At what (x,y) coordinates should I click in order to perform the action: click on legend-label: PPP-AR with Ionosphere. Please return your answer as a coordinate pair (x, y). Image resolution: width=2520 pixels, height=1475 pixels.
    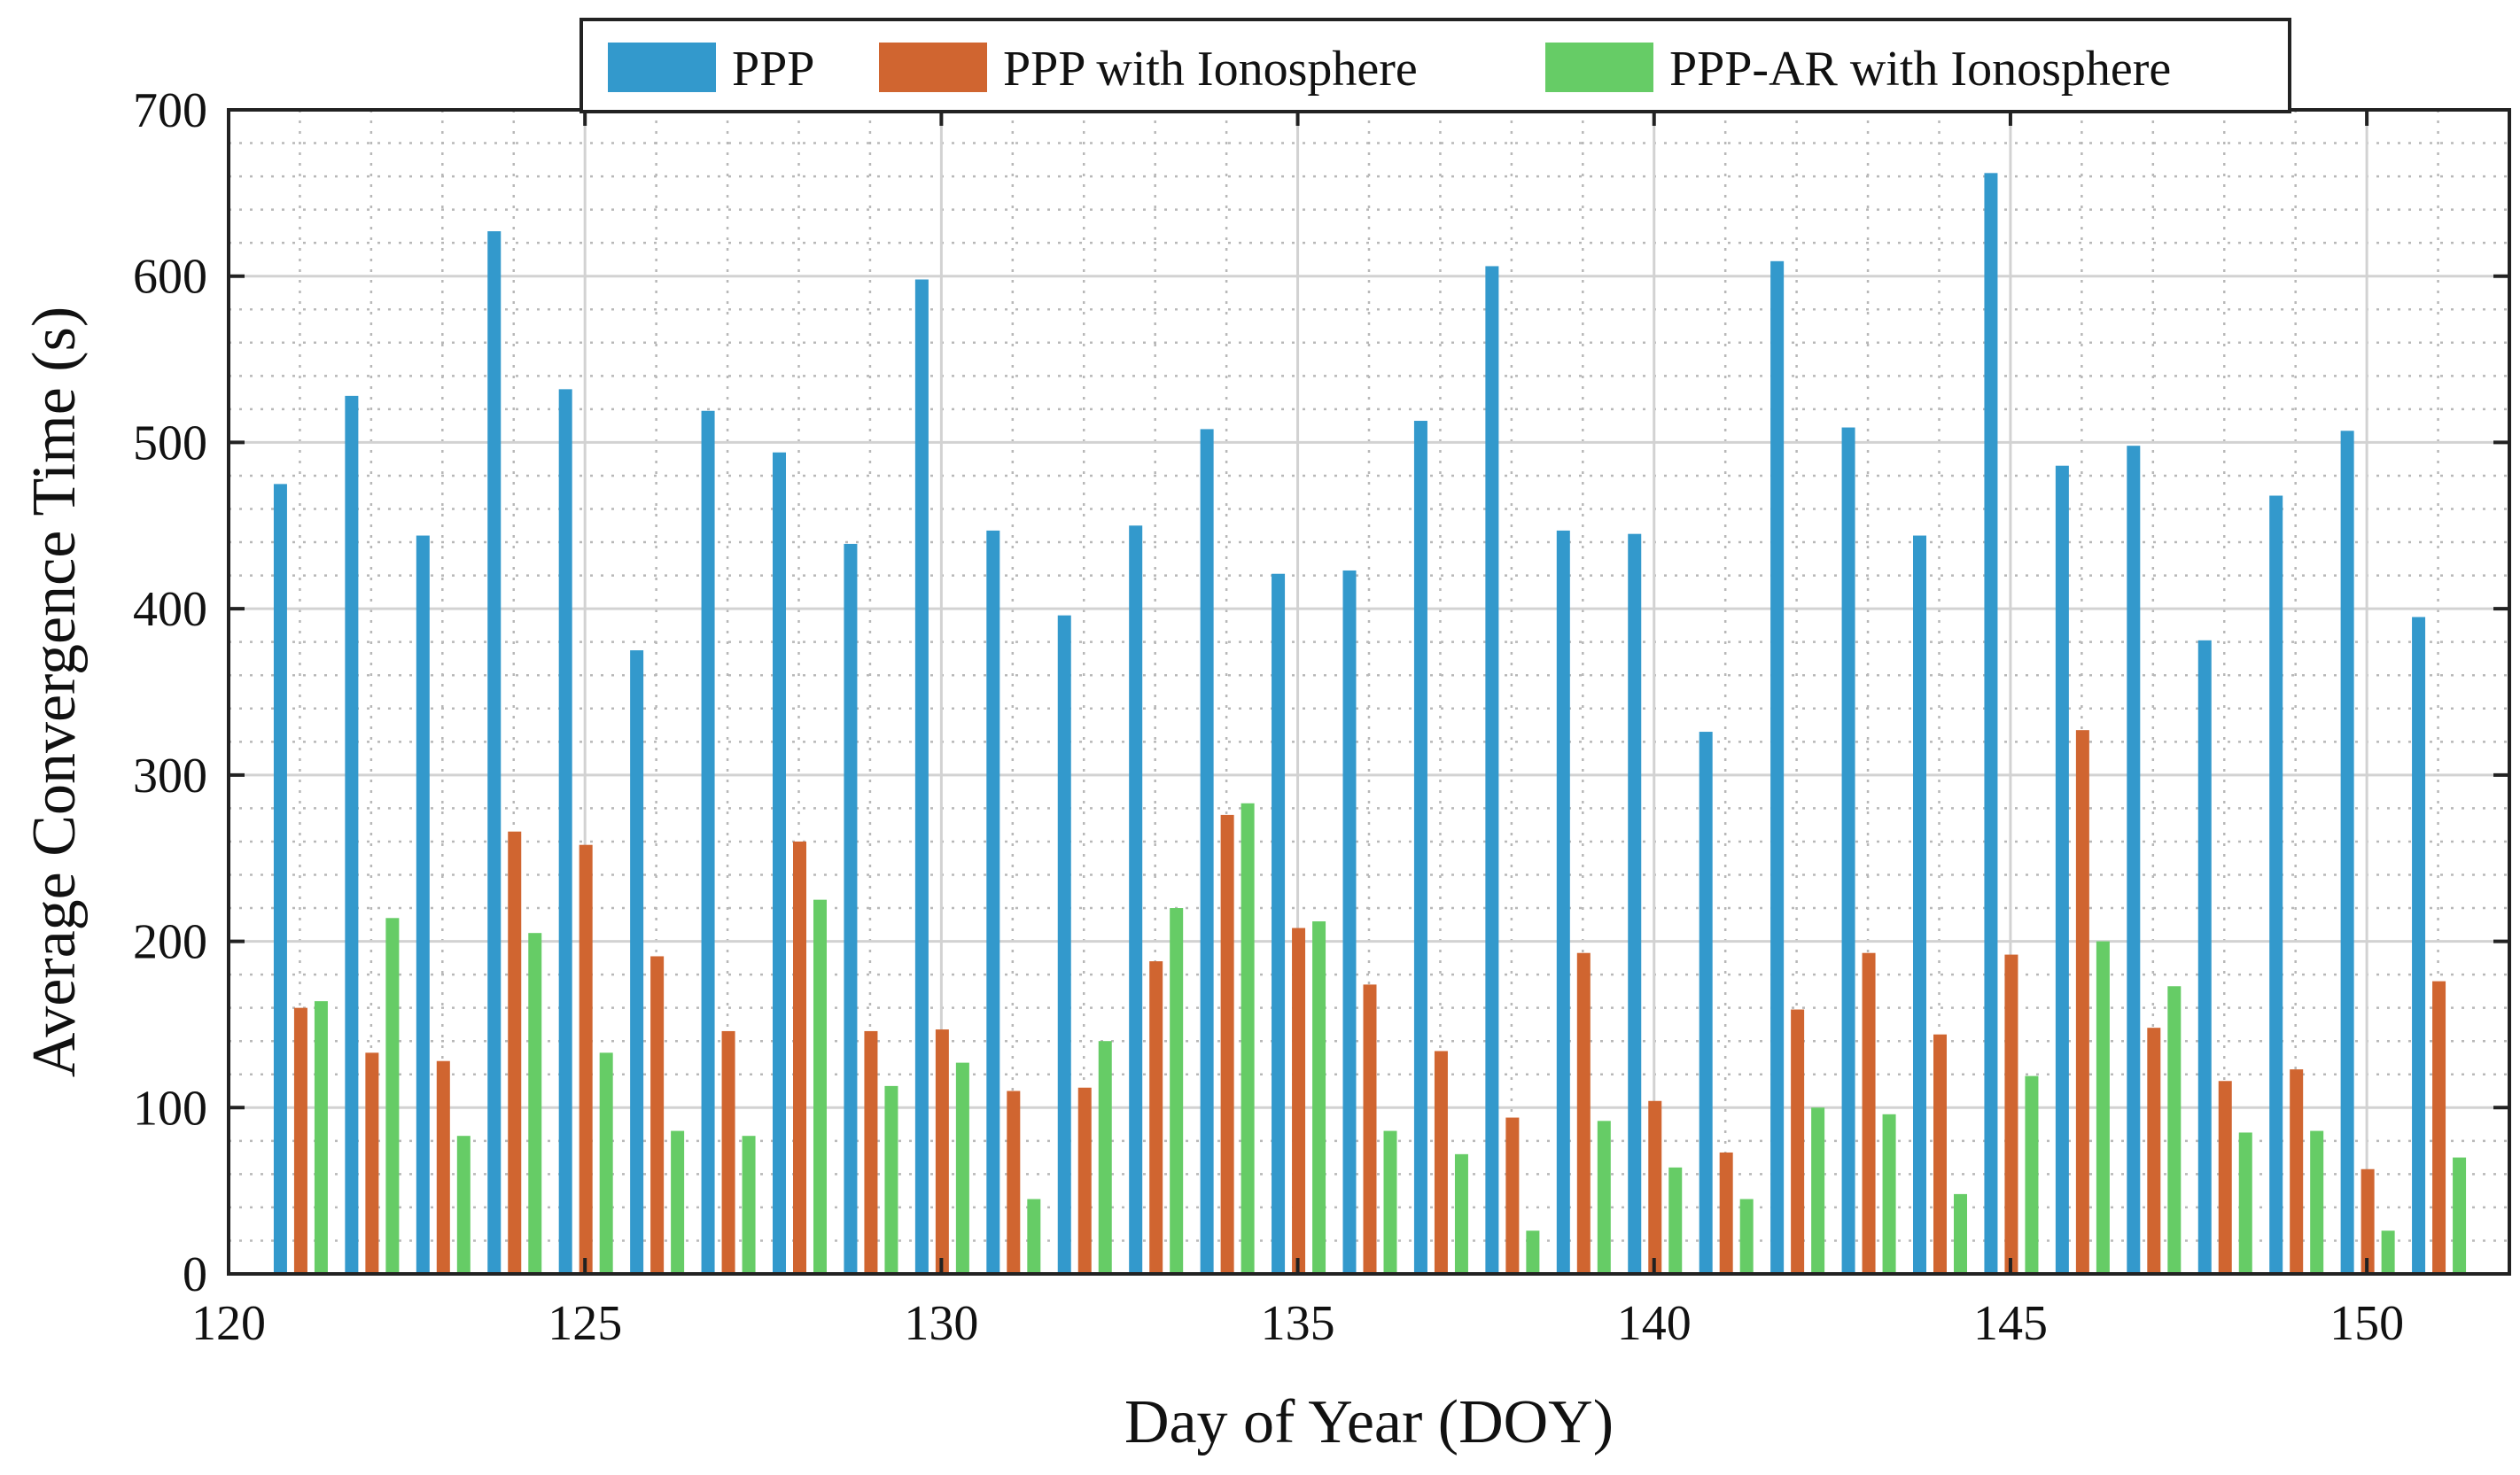
    Looking at the image, I should click on (1920, 69).